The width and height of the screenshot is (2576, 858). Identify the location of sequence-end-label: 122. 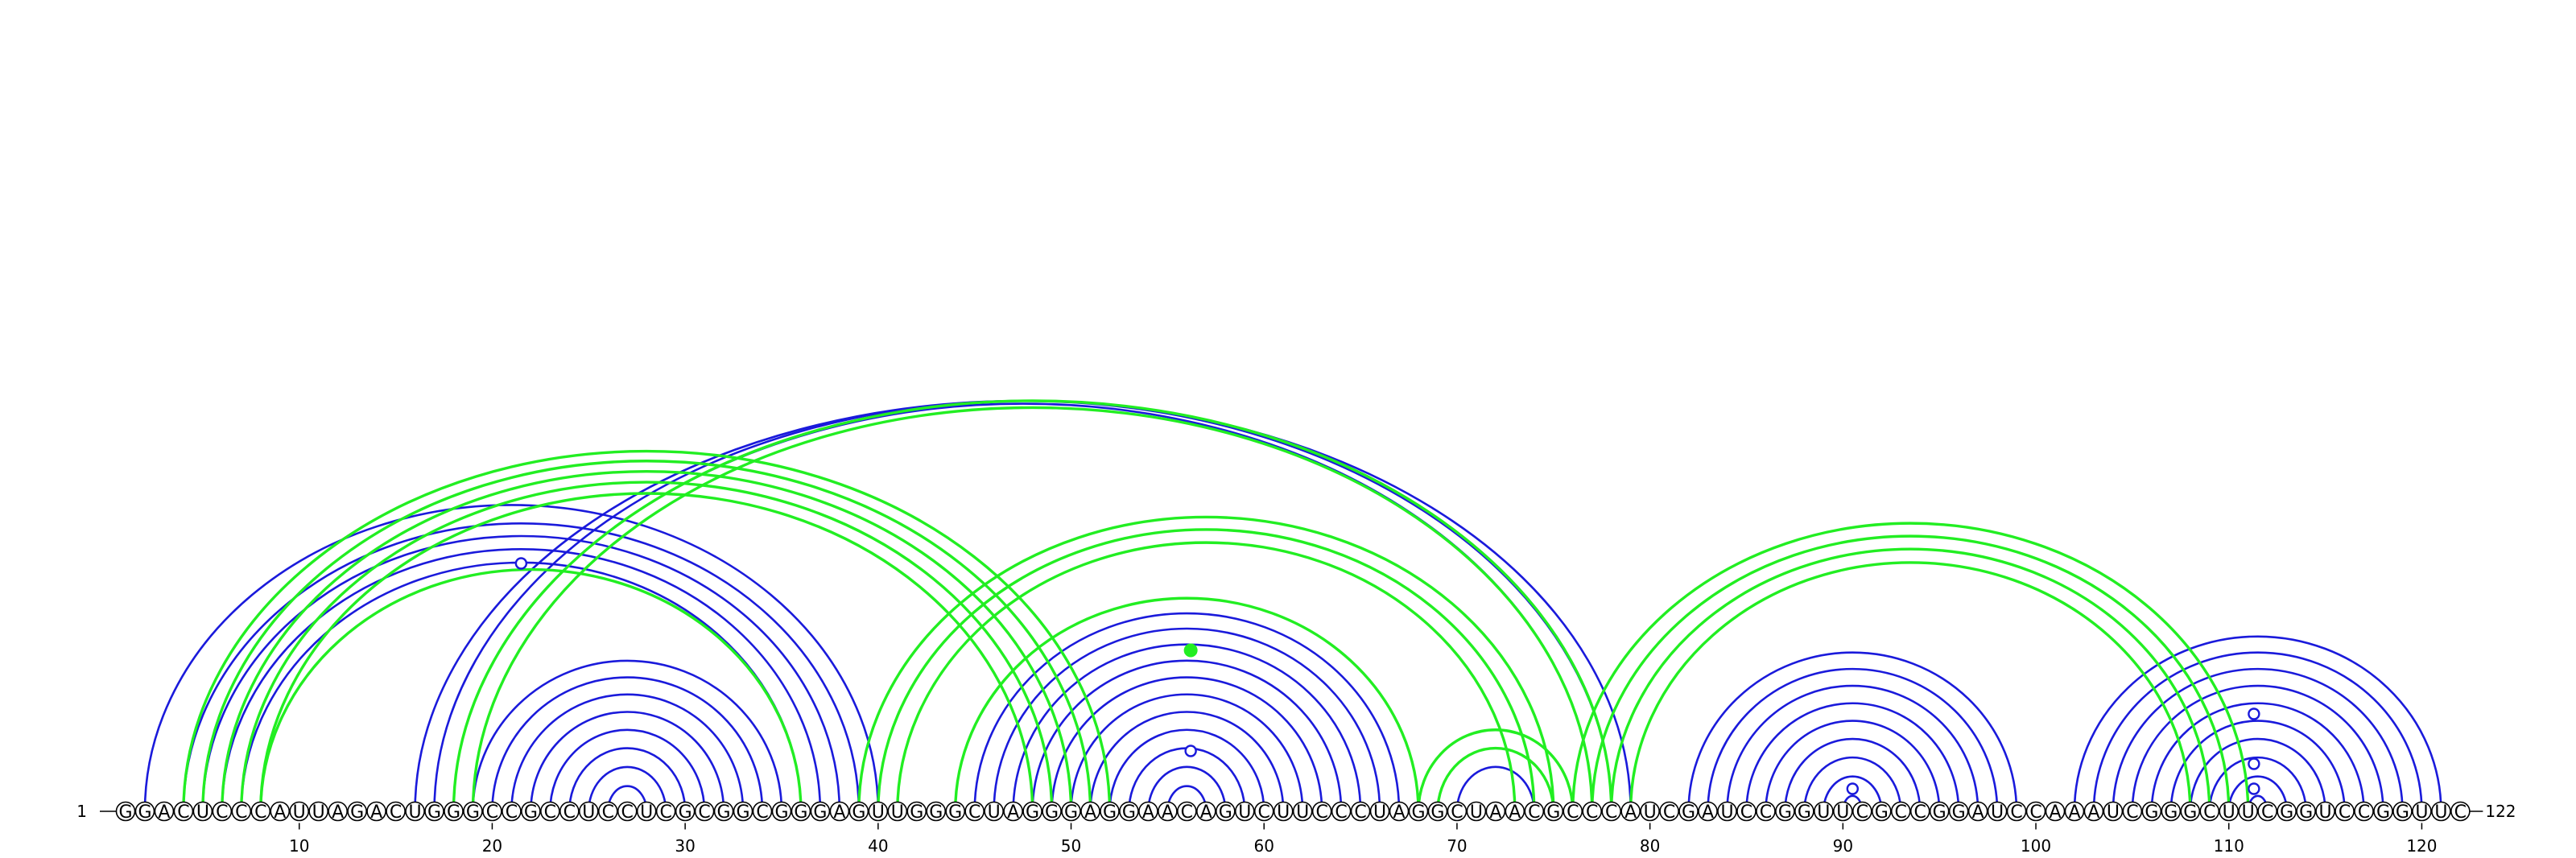
(2500, 812).